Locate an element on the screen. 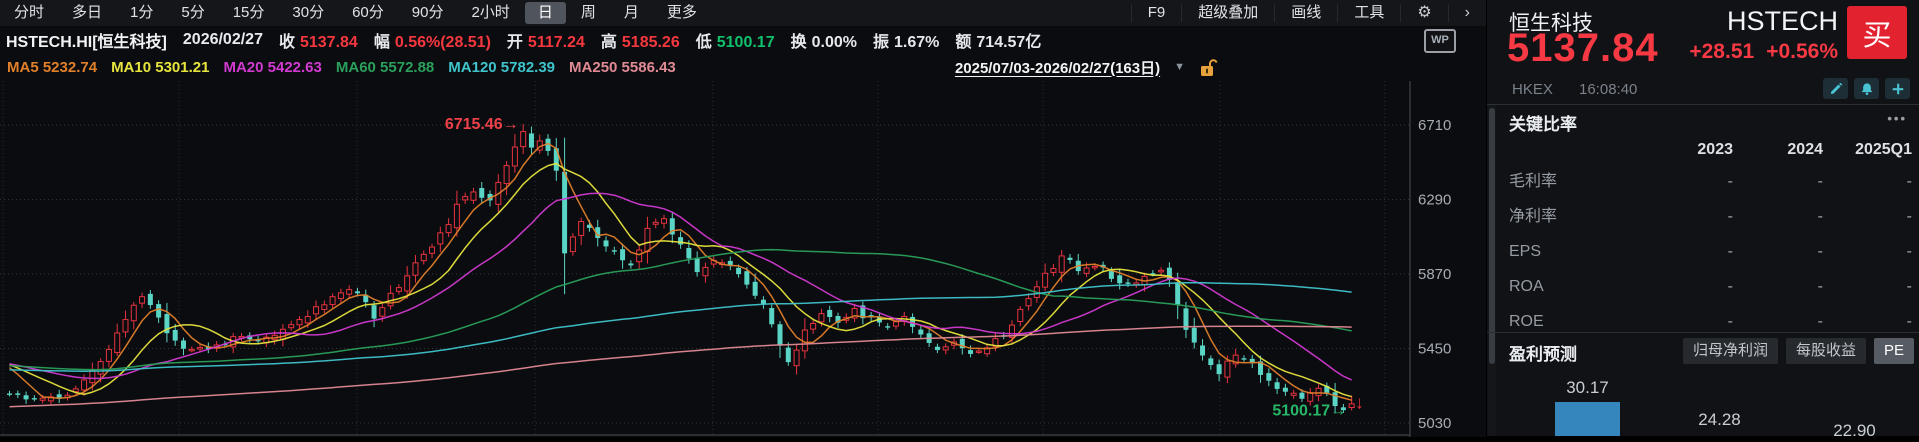 Image resolution: width=1919 pixels, height=442 pixels. quote-field-label: 幅 is located at coordinates (381, 42).